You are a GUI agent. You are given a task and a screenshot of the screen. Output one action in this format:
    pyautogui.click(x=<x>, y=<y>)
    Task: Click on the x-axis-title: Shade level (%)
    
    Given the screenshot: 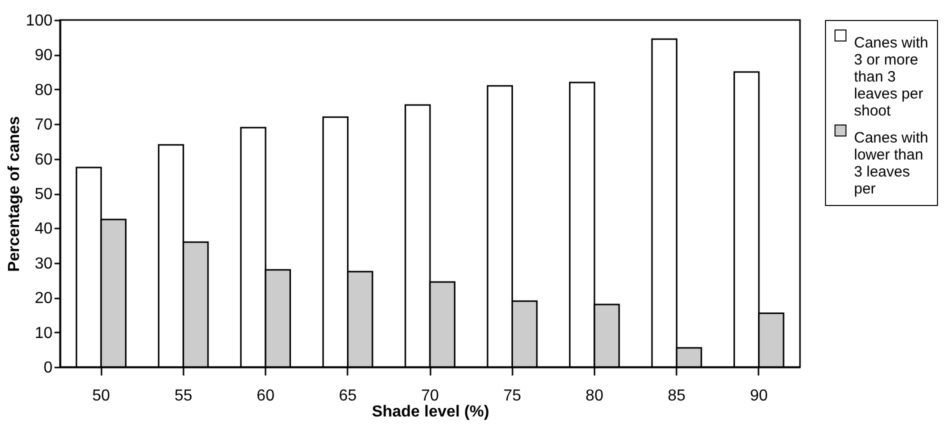 What is the action you would take?
    pyautogui.click(x=431, y=412)
    